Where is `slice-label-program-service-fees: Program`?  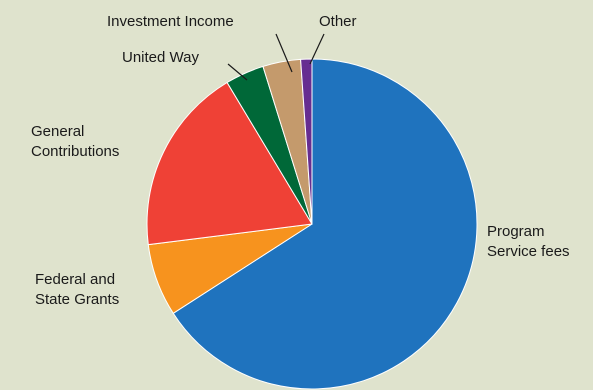
slice-label-program-service-fees: Program is located at coordinates (516, 231).